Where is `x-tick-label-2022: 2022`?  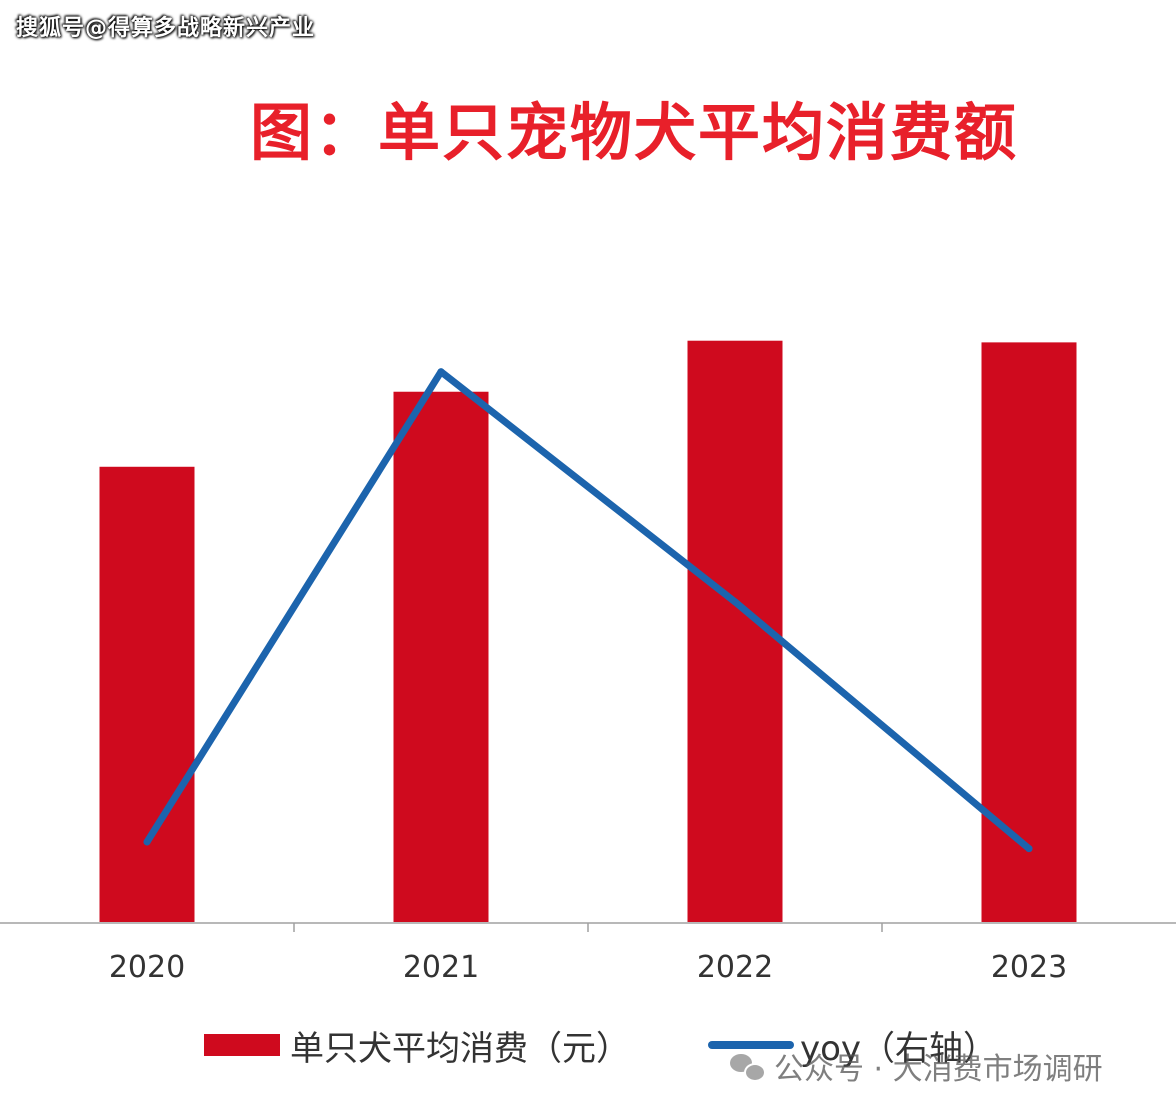 x-tick-label-2022: 2022 is located at coordinates (735, 967).